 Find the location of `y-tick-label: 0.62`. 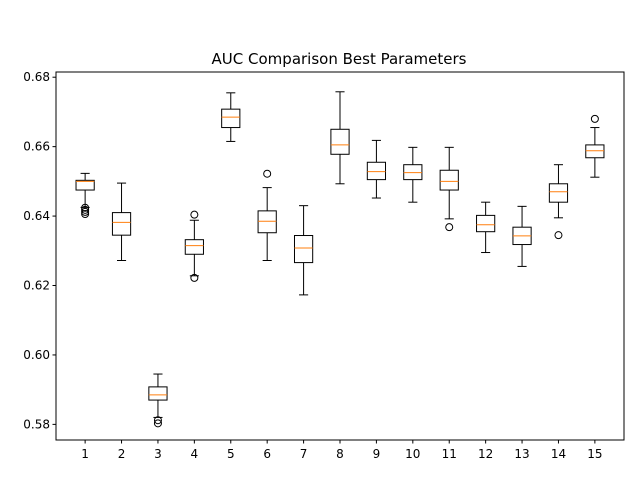

y-tick-label: 0.62 is located at coordinates (36, 286).